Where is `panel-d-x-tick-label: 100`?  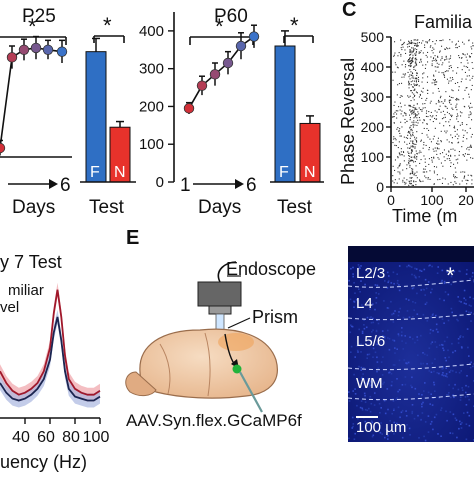
panel-d-x-tick-label: 100 is located at coordinates (96, 437).